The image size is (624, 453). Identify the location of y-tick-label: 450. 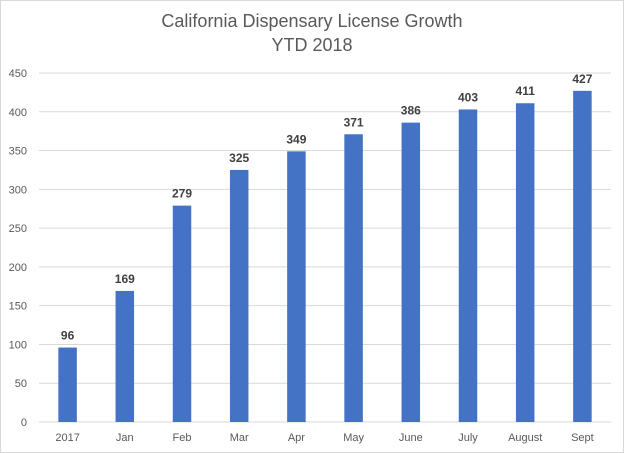
(18, 74).